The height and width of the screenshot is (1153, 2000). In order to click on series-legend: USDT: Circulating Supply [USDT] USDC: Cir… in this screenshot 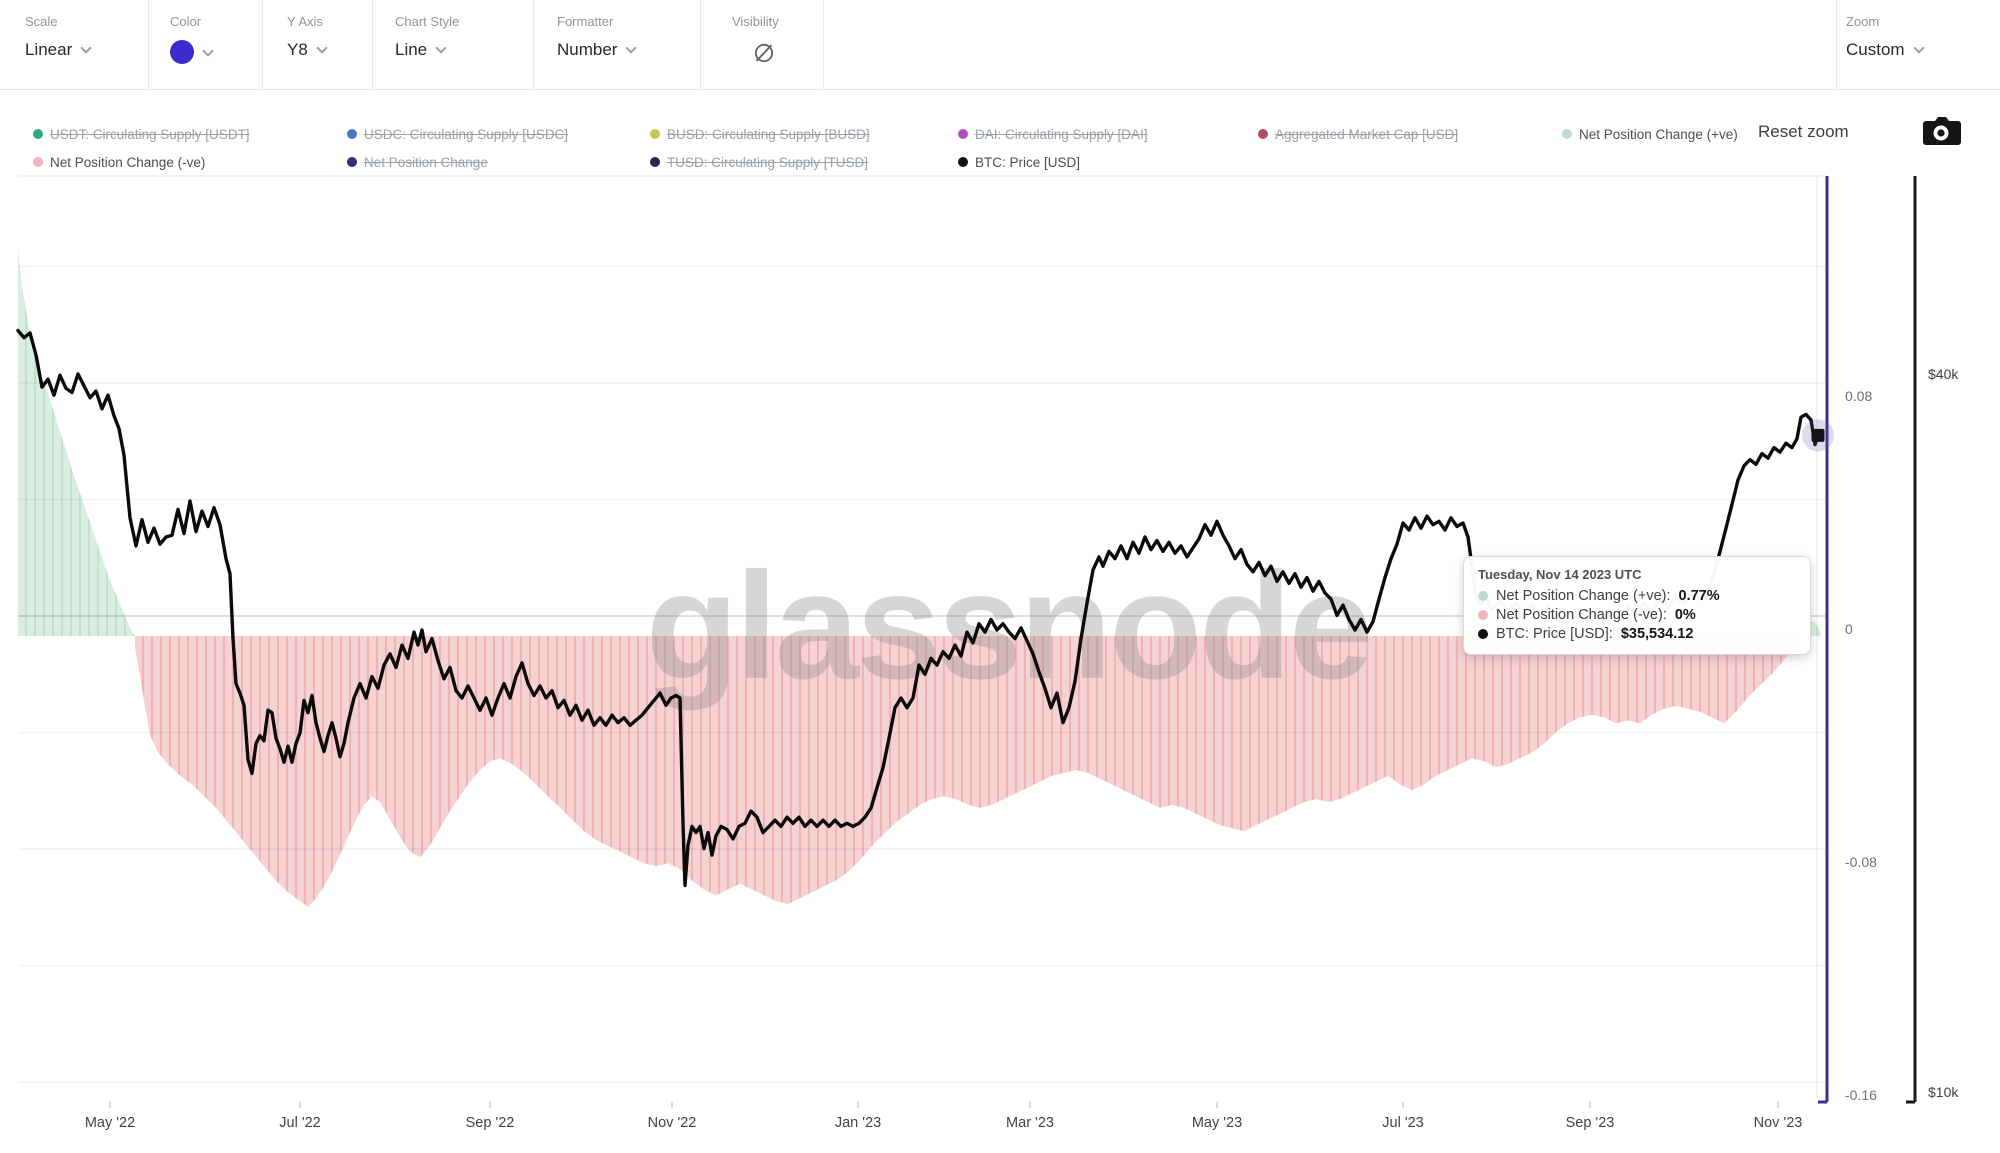, I will do `click(1000, 145)`.